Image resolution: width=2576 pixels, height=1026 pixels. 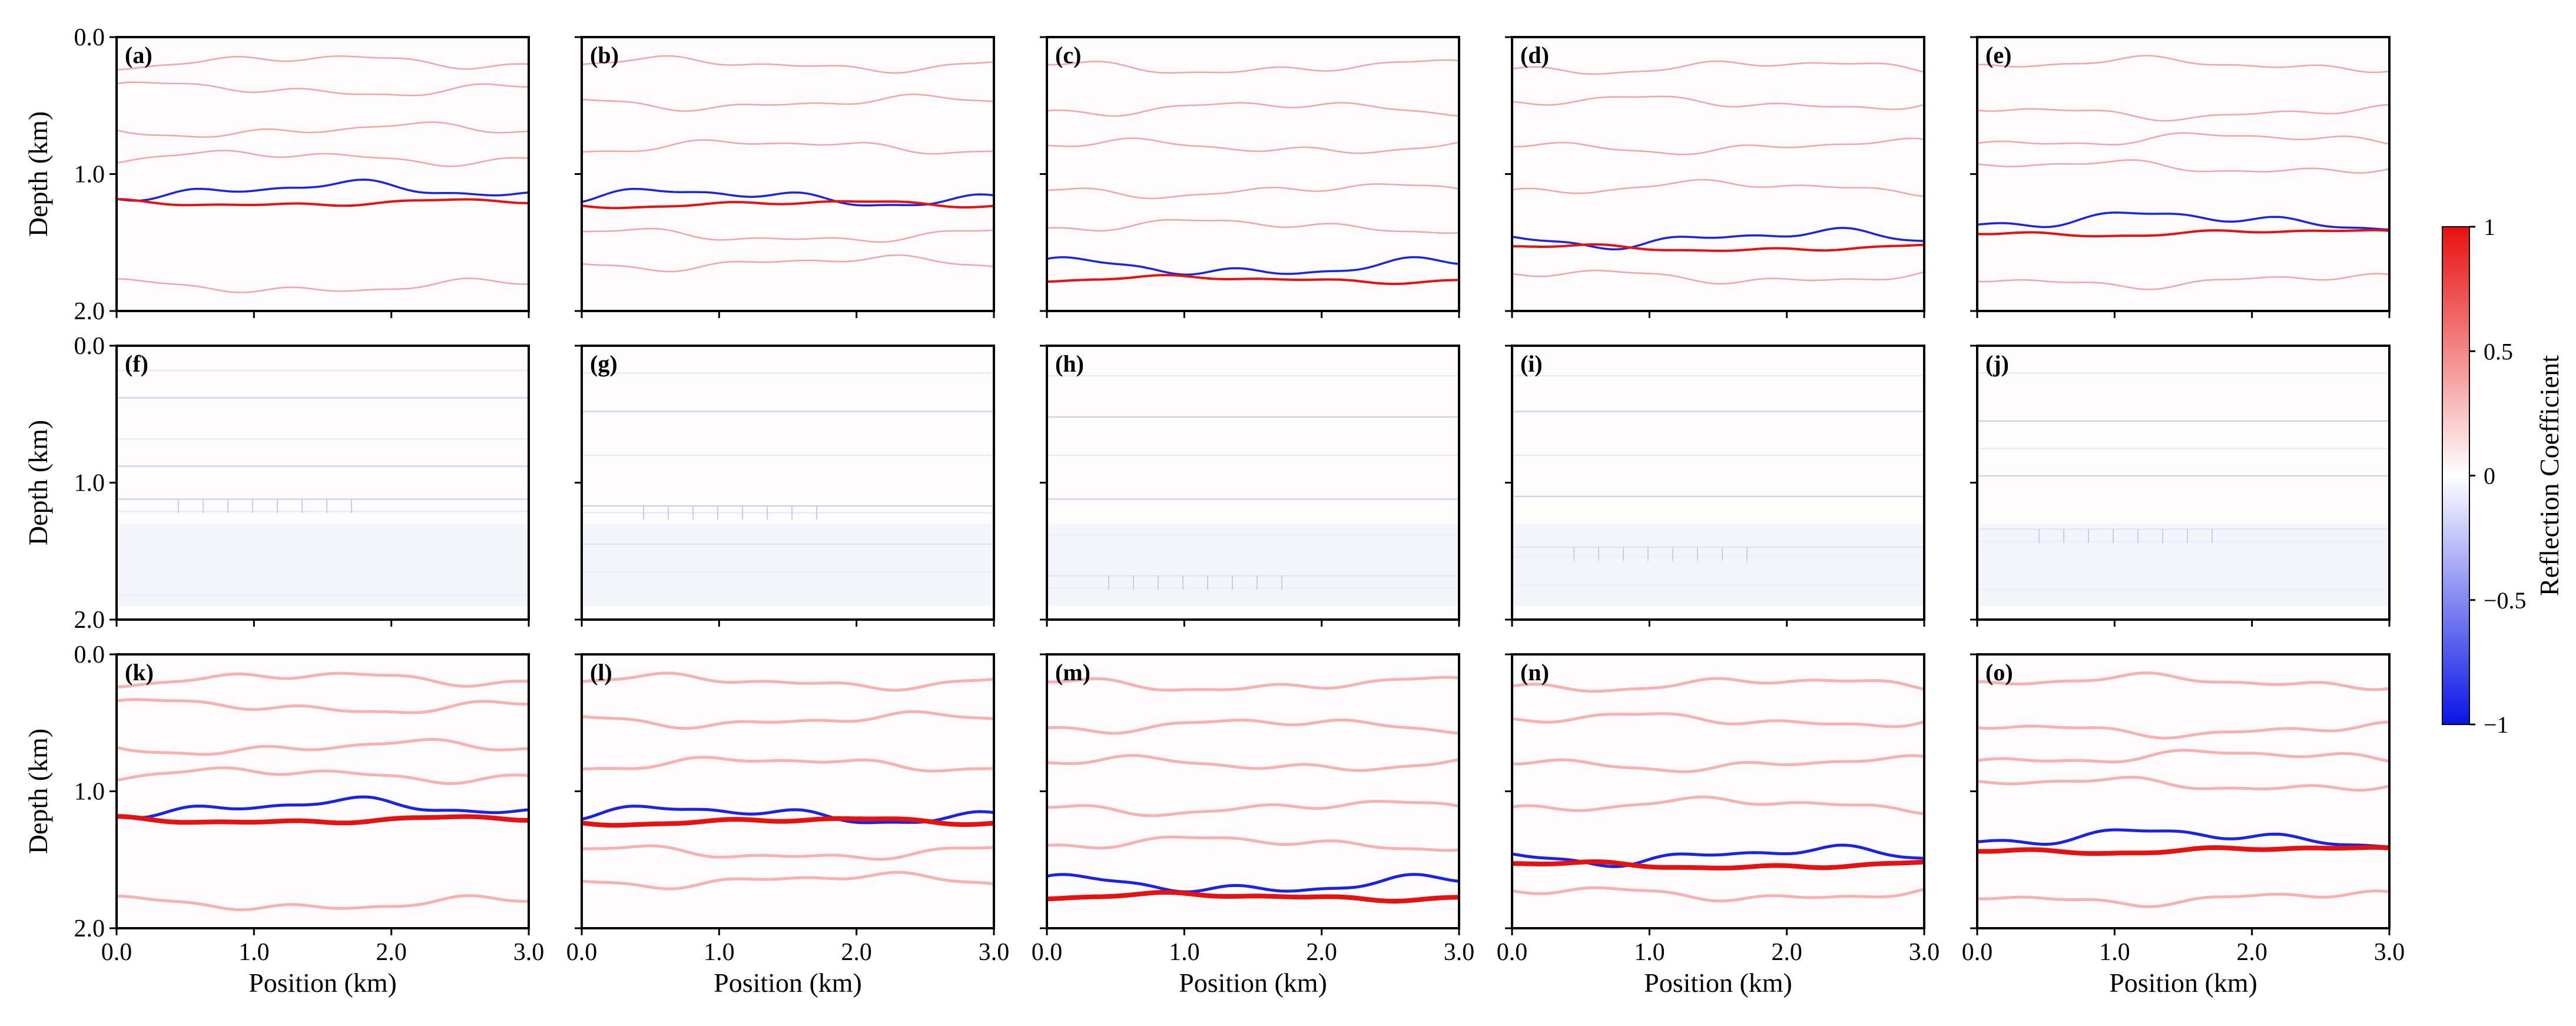 I want to click on colorbar-tick-label: −1, so click(x=2497, y=724).